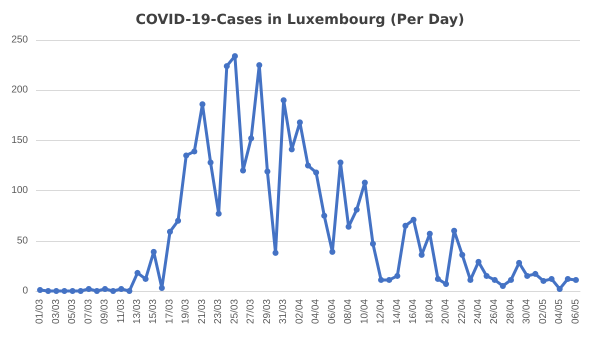  Describe the element at coordinates (40, 311) in the screenshot. I see `x-tick-label: 01/03` at that location.